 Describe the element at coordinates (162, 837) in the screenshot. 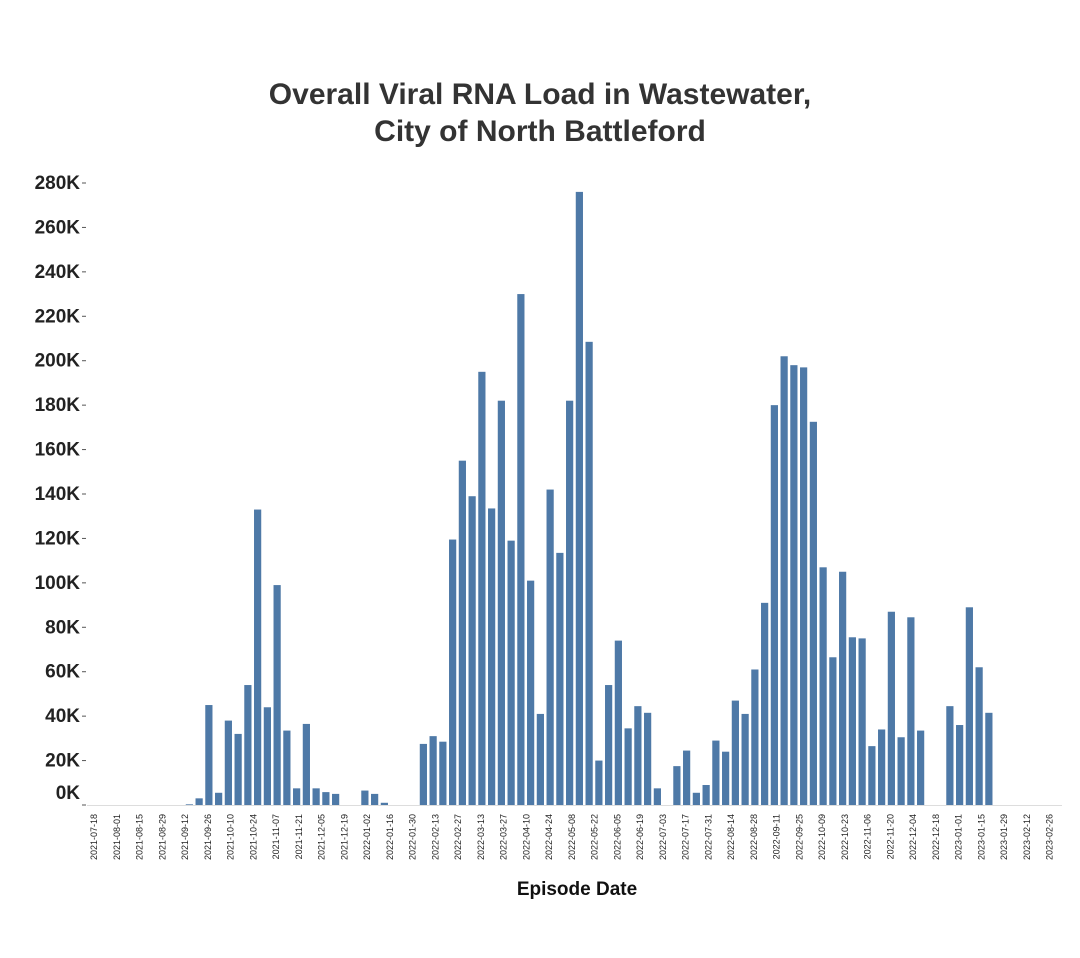

I see `x-tick-label: 2021-08-29` at that location.